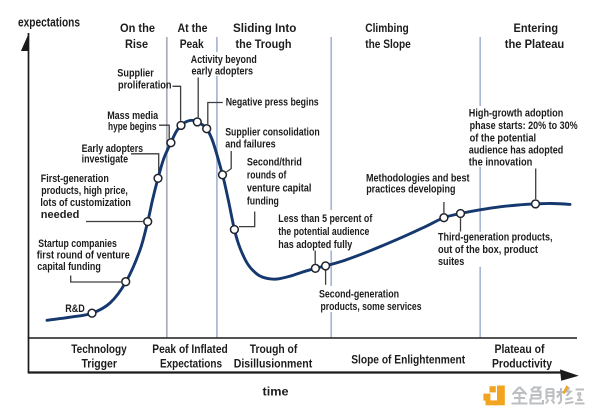 The height and width of the screenshot is (417, 600). What do you see at coordinates (276, 391) in the screenshot?
I see `svg-text: time` at bounding box center [276, 391].